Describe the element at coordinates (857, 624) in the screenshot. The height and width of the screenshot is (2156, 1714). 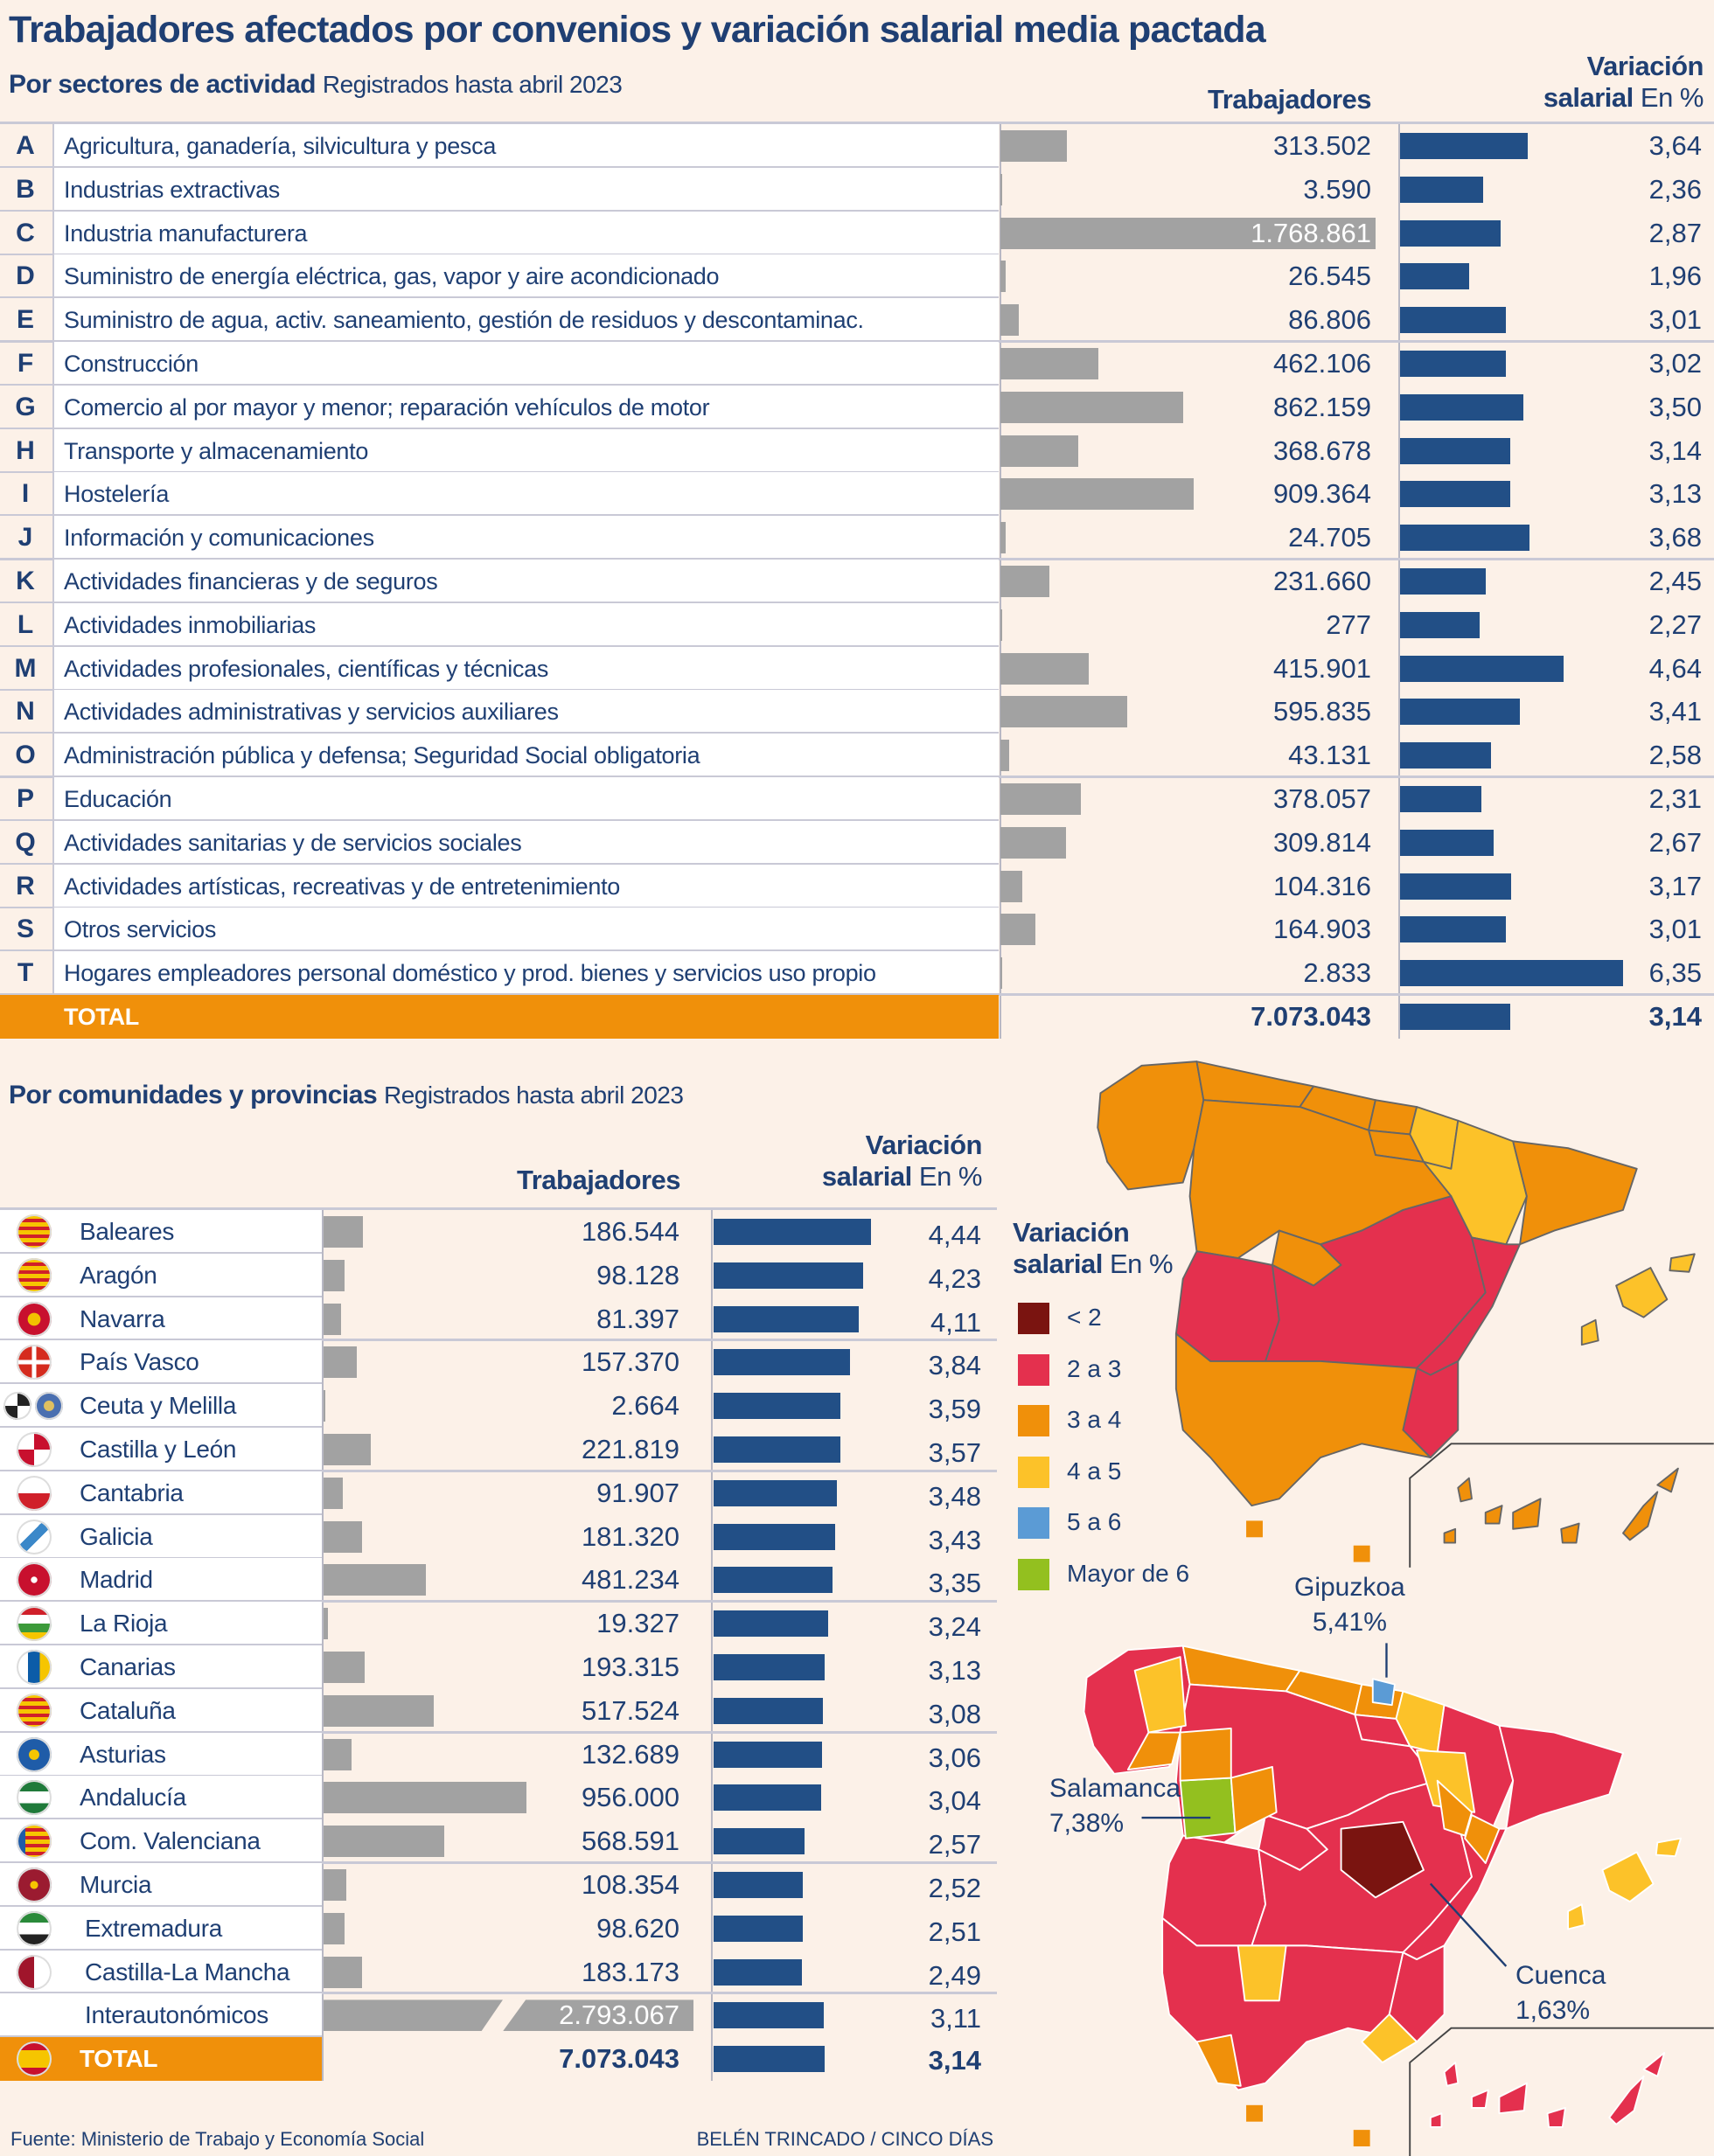
I see `sector-row: L Actividades inmobiliarias 277 2,27` at that location.